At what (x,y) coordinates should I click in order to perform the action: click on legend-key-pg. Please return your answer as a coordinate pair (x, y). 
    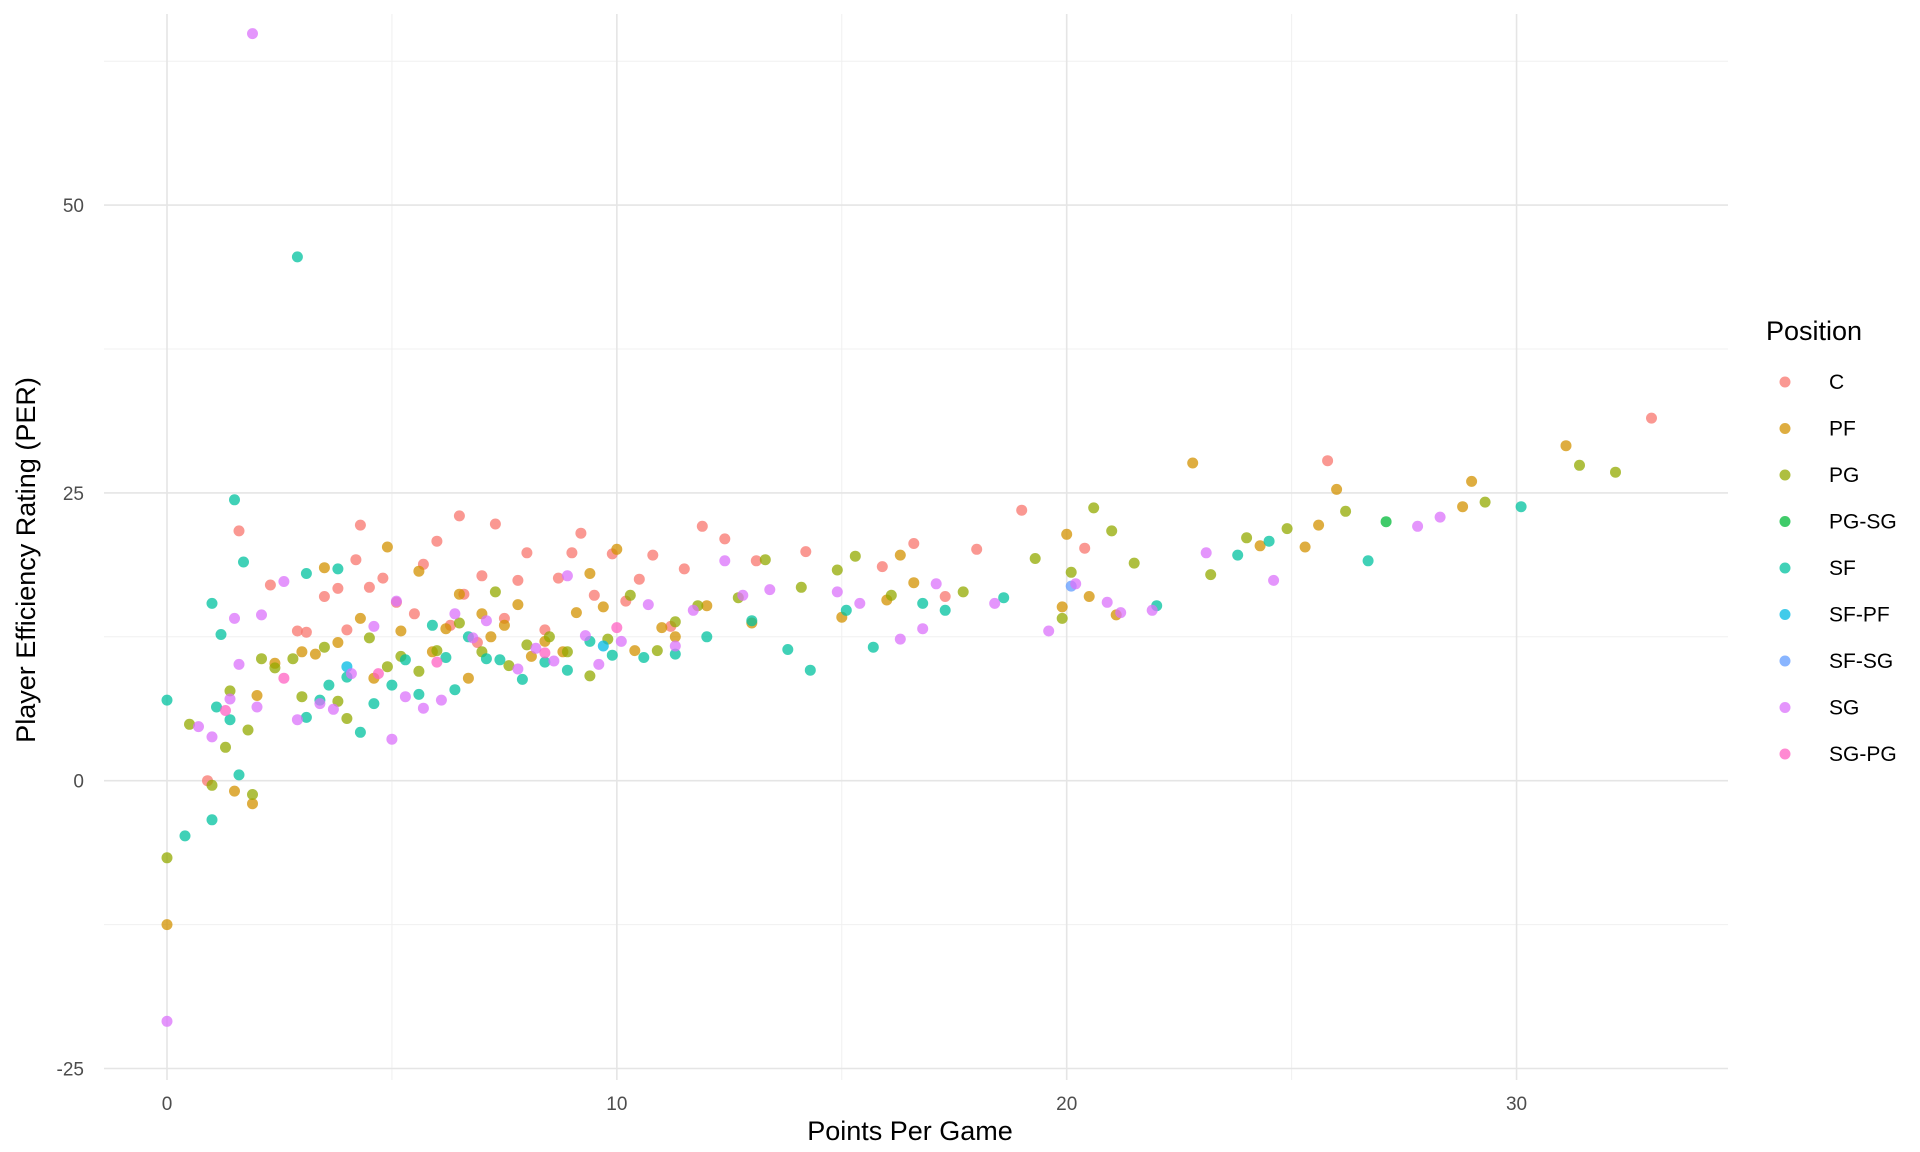
    Looking at the image, I should click on (1785, 475).